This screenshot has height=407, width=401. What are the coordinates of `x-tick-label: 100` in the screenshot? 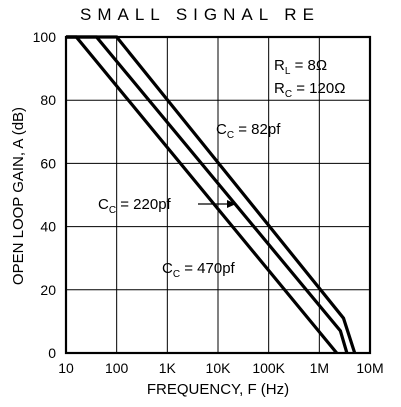 It's located at (117, 368).